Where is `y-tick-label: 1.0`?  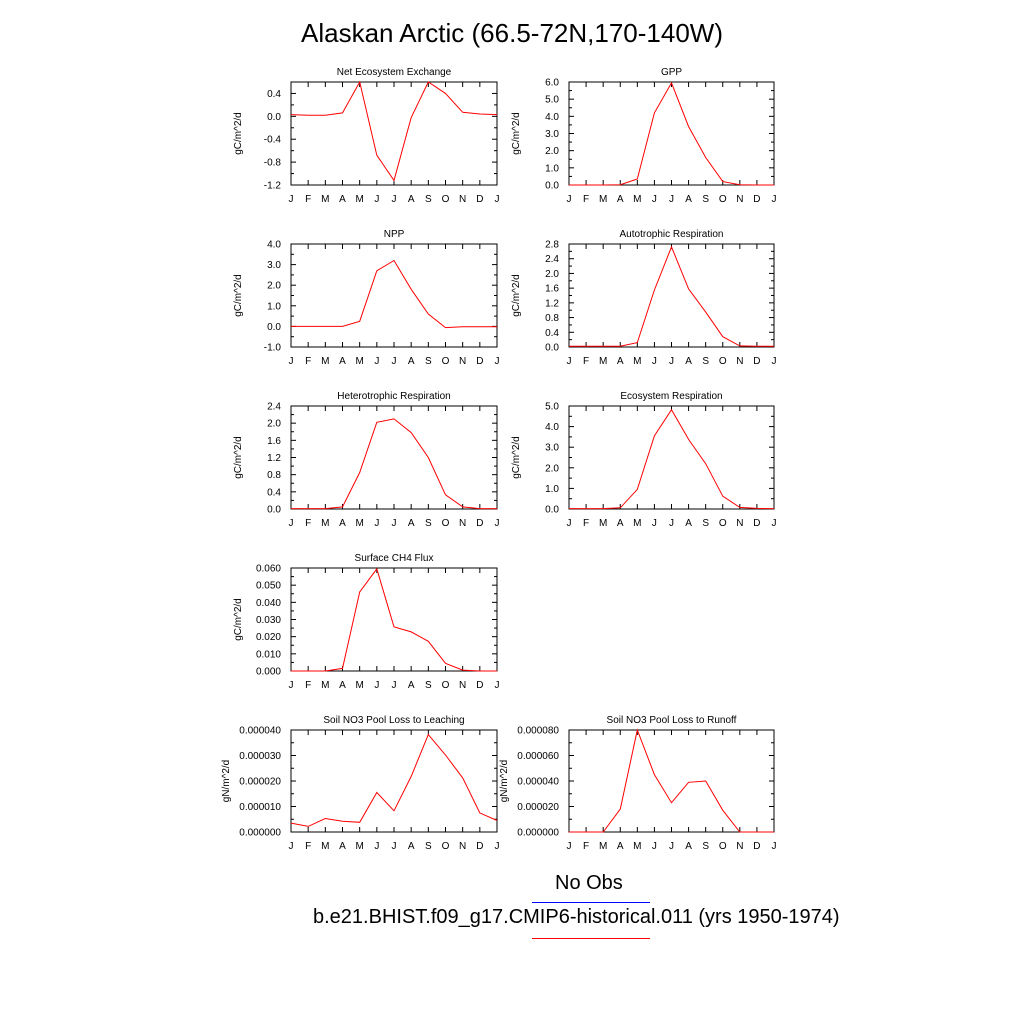
y-tick-label: 1.0 is located at coordinates (552, 168).